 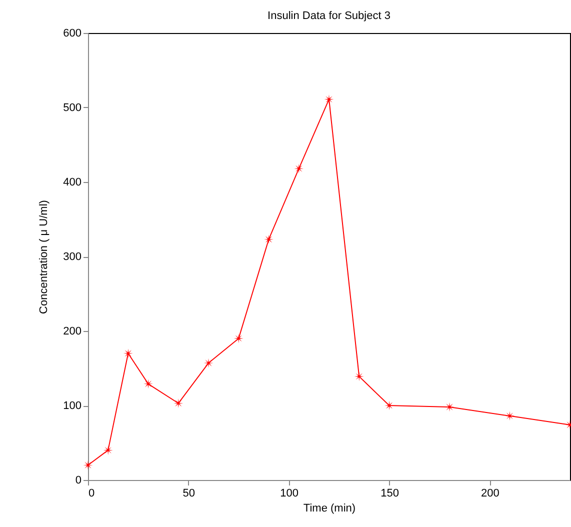 What do you see at coordinates (72, 182) in the screenshot?
I see `y-tick-label: 400` at bounding box center [72, 182].